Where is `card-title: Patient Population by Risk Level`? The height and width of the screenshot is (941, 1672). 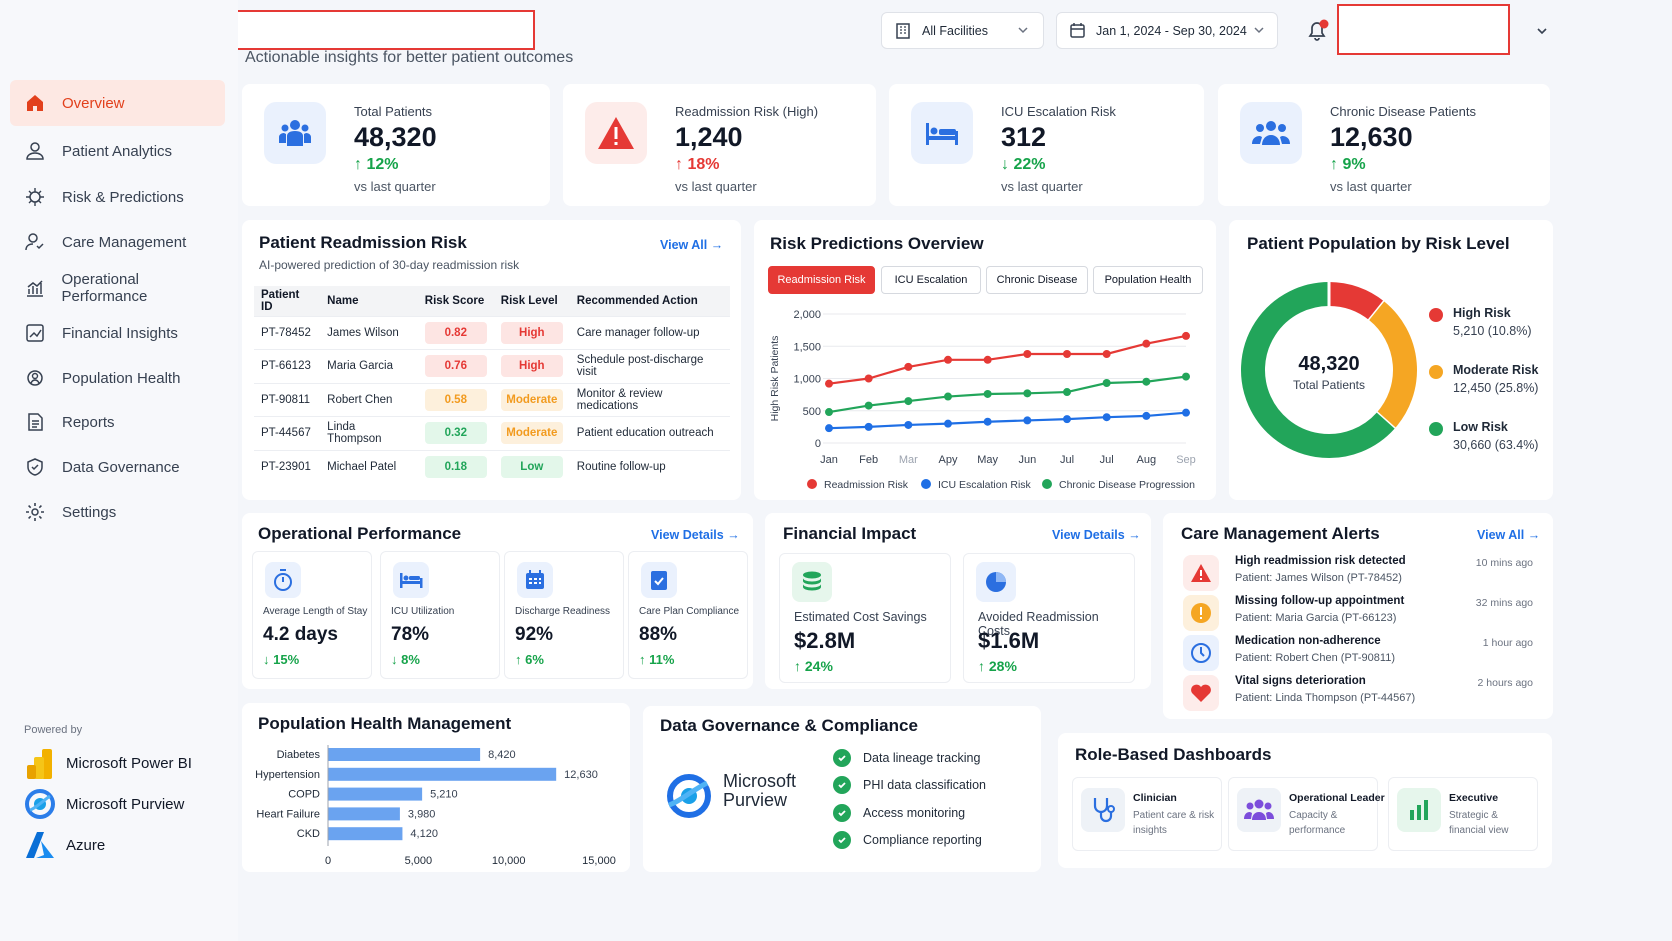 card-title: Patient Population by Risk Level is located at coordinates (1378, 243).